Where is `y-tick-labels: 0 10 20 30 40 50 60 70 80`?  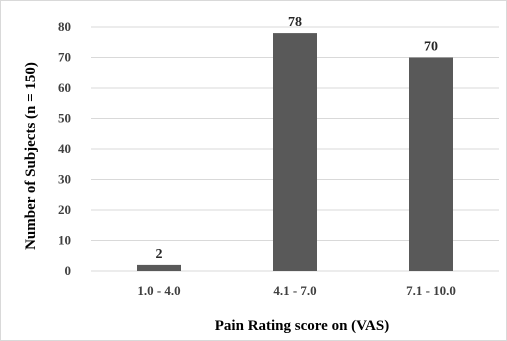
y-tick-labels: 0 10 20 30 40 50 60 70 80 is located at coordinates (64, 148).